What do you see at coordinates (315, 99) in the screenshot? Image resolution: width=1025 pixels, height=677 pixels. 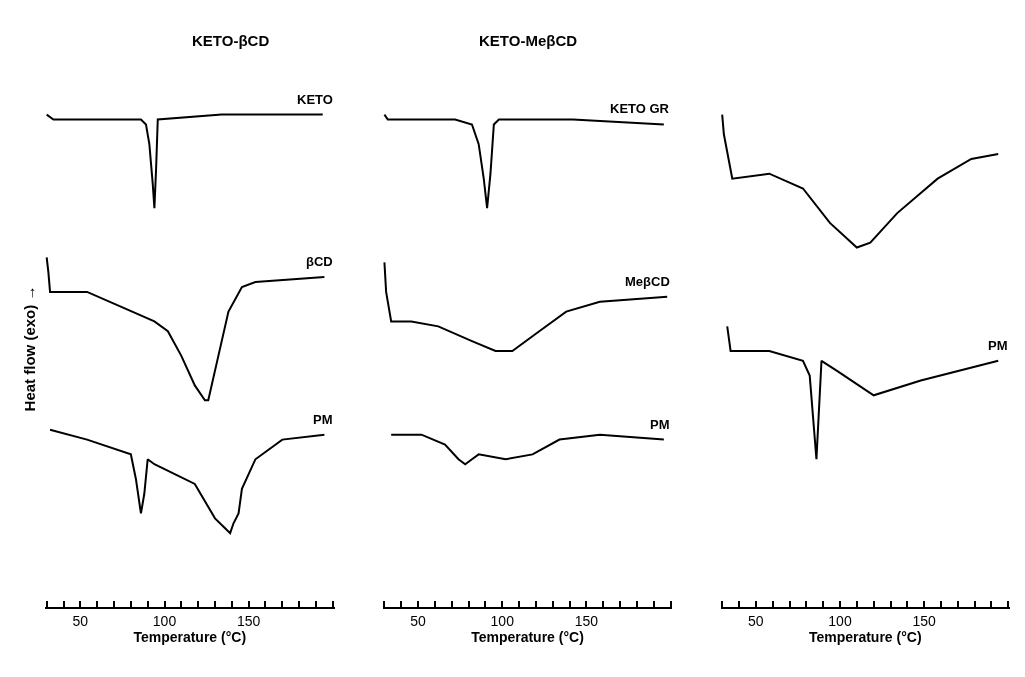 I see `series-label: KETO` at bounding box center [315, 99].